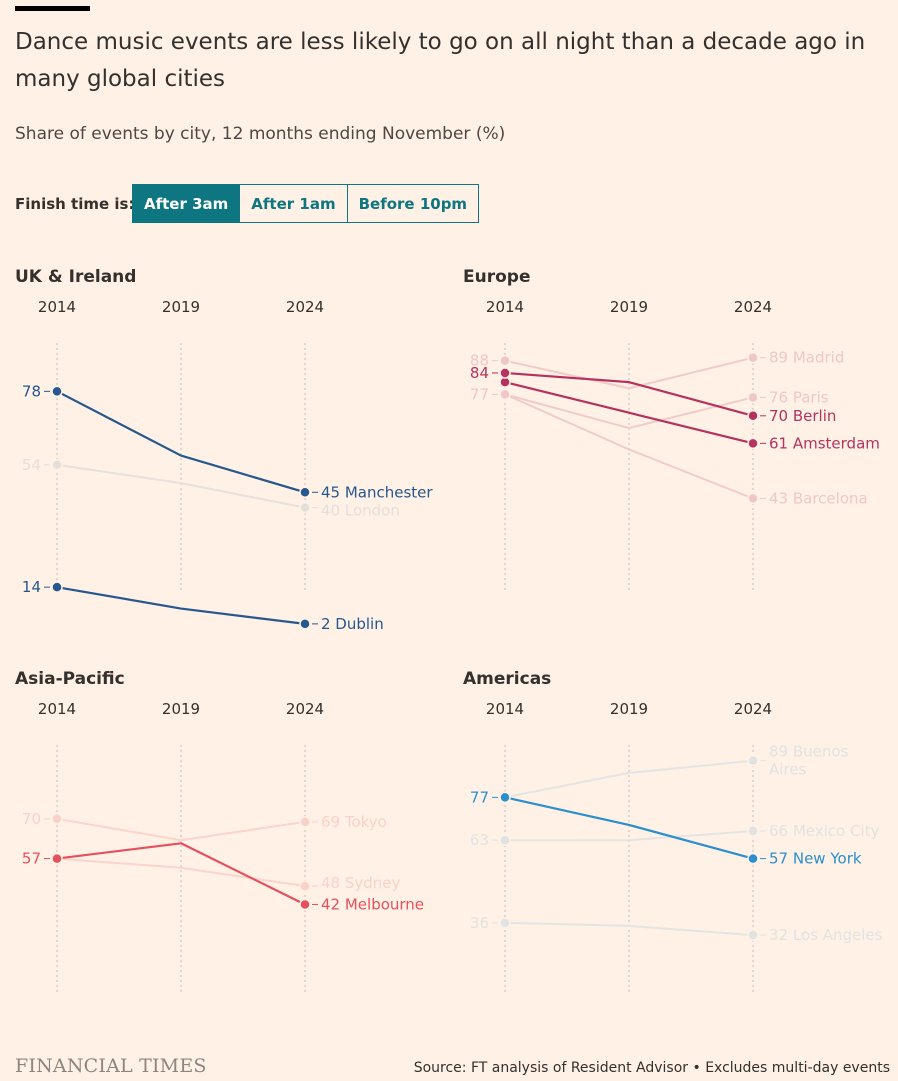  Describe the element at coordinates (31, 859) in the screenshot. I see `start-label-melbourne: 57` at that location.